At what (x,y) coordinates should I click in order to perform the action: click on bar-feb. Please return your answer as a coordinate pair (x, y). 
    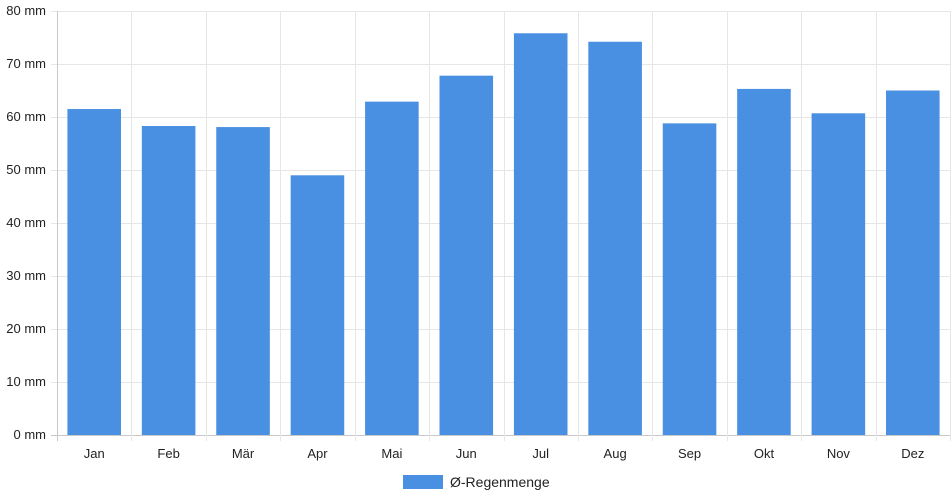
    Looking at the image, I should click on (168, 280).